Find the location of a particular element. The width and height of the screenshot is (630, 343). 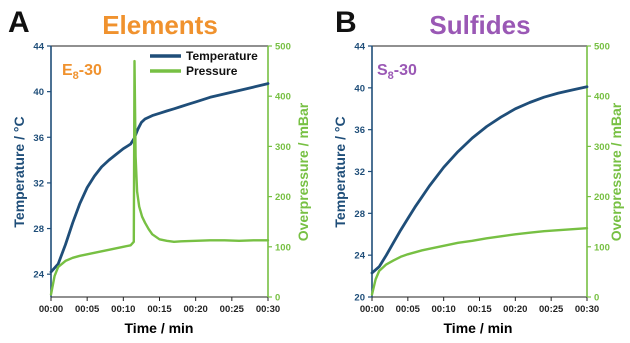

pressure-series-line is located at coordinates (479, 261).